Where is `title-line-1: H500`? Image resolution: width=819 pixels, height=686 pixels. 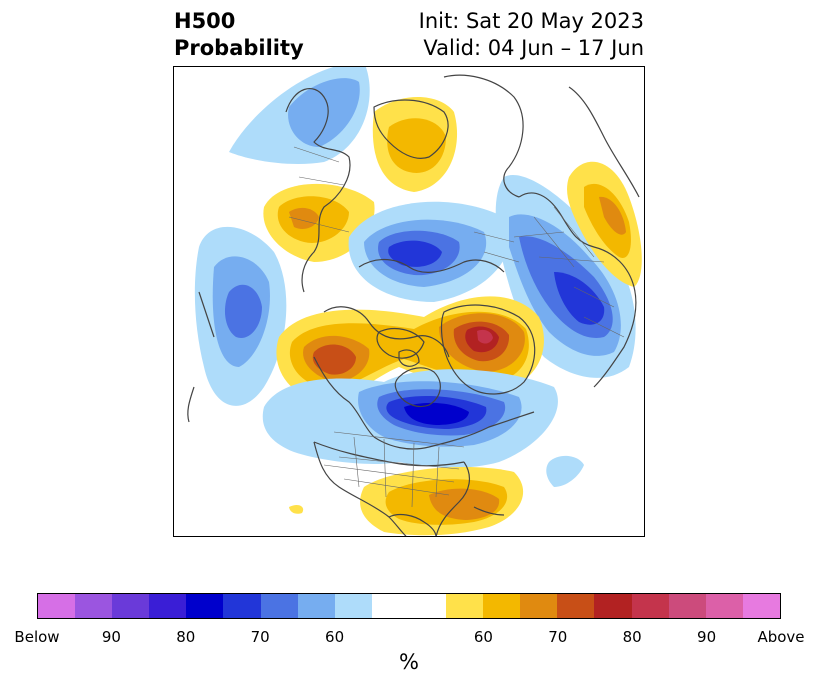 title-line-1: H500 is located at coordinates (205, 21).